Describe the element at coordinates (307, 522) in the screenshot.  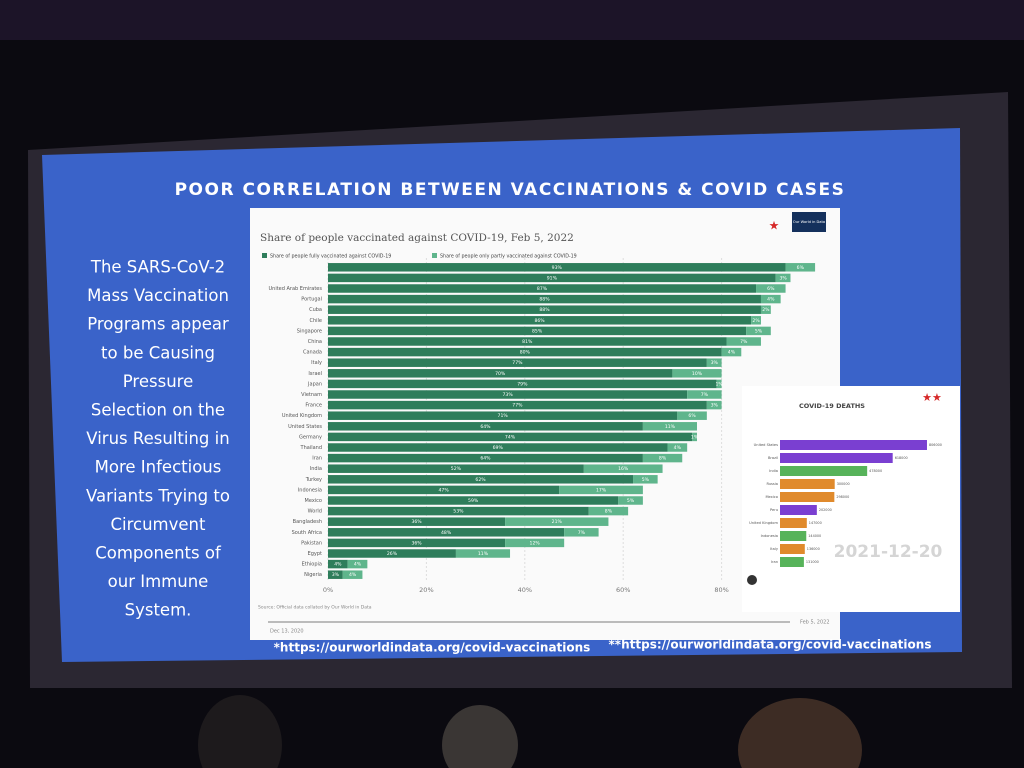
I see `category-label: Bangladesh` at that location.